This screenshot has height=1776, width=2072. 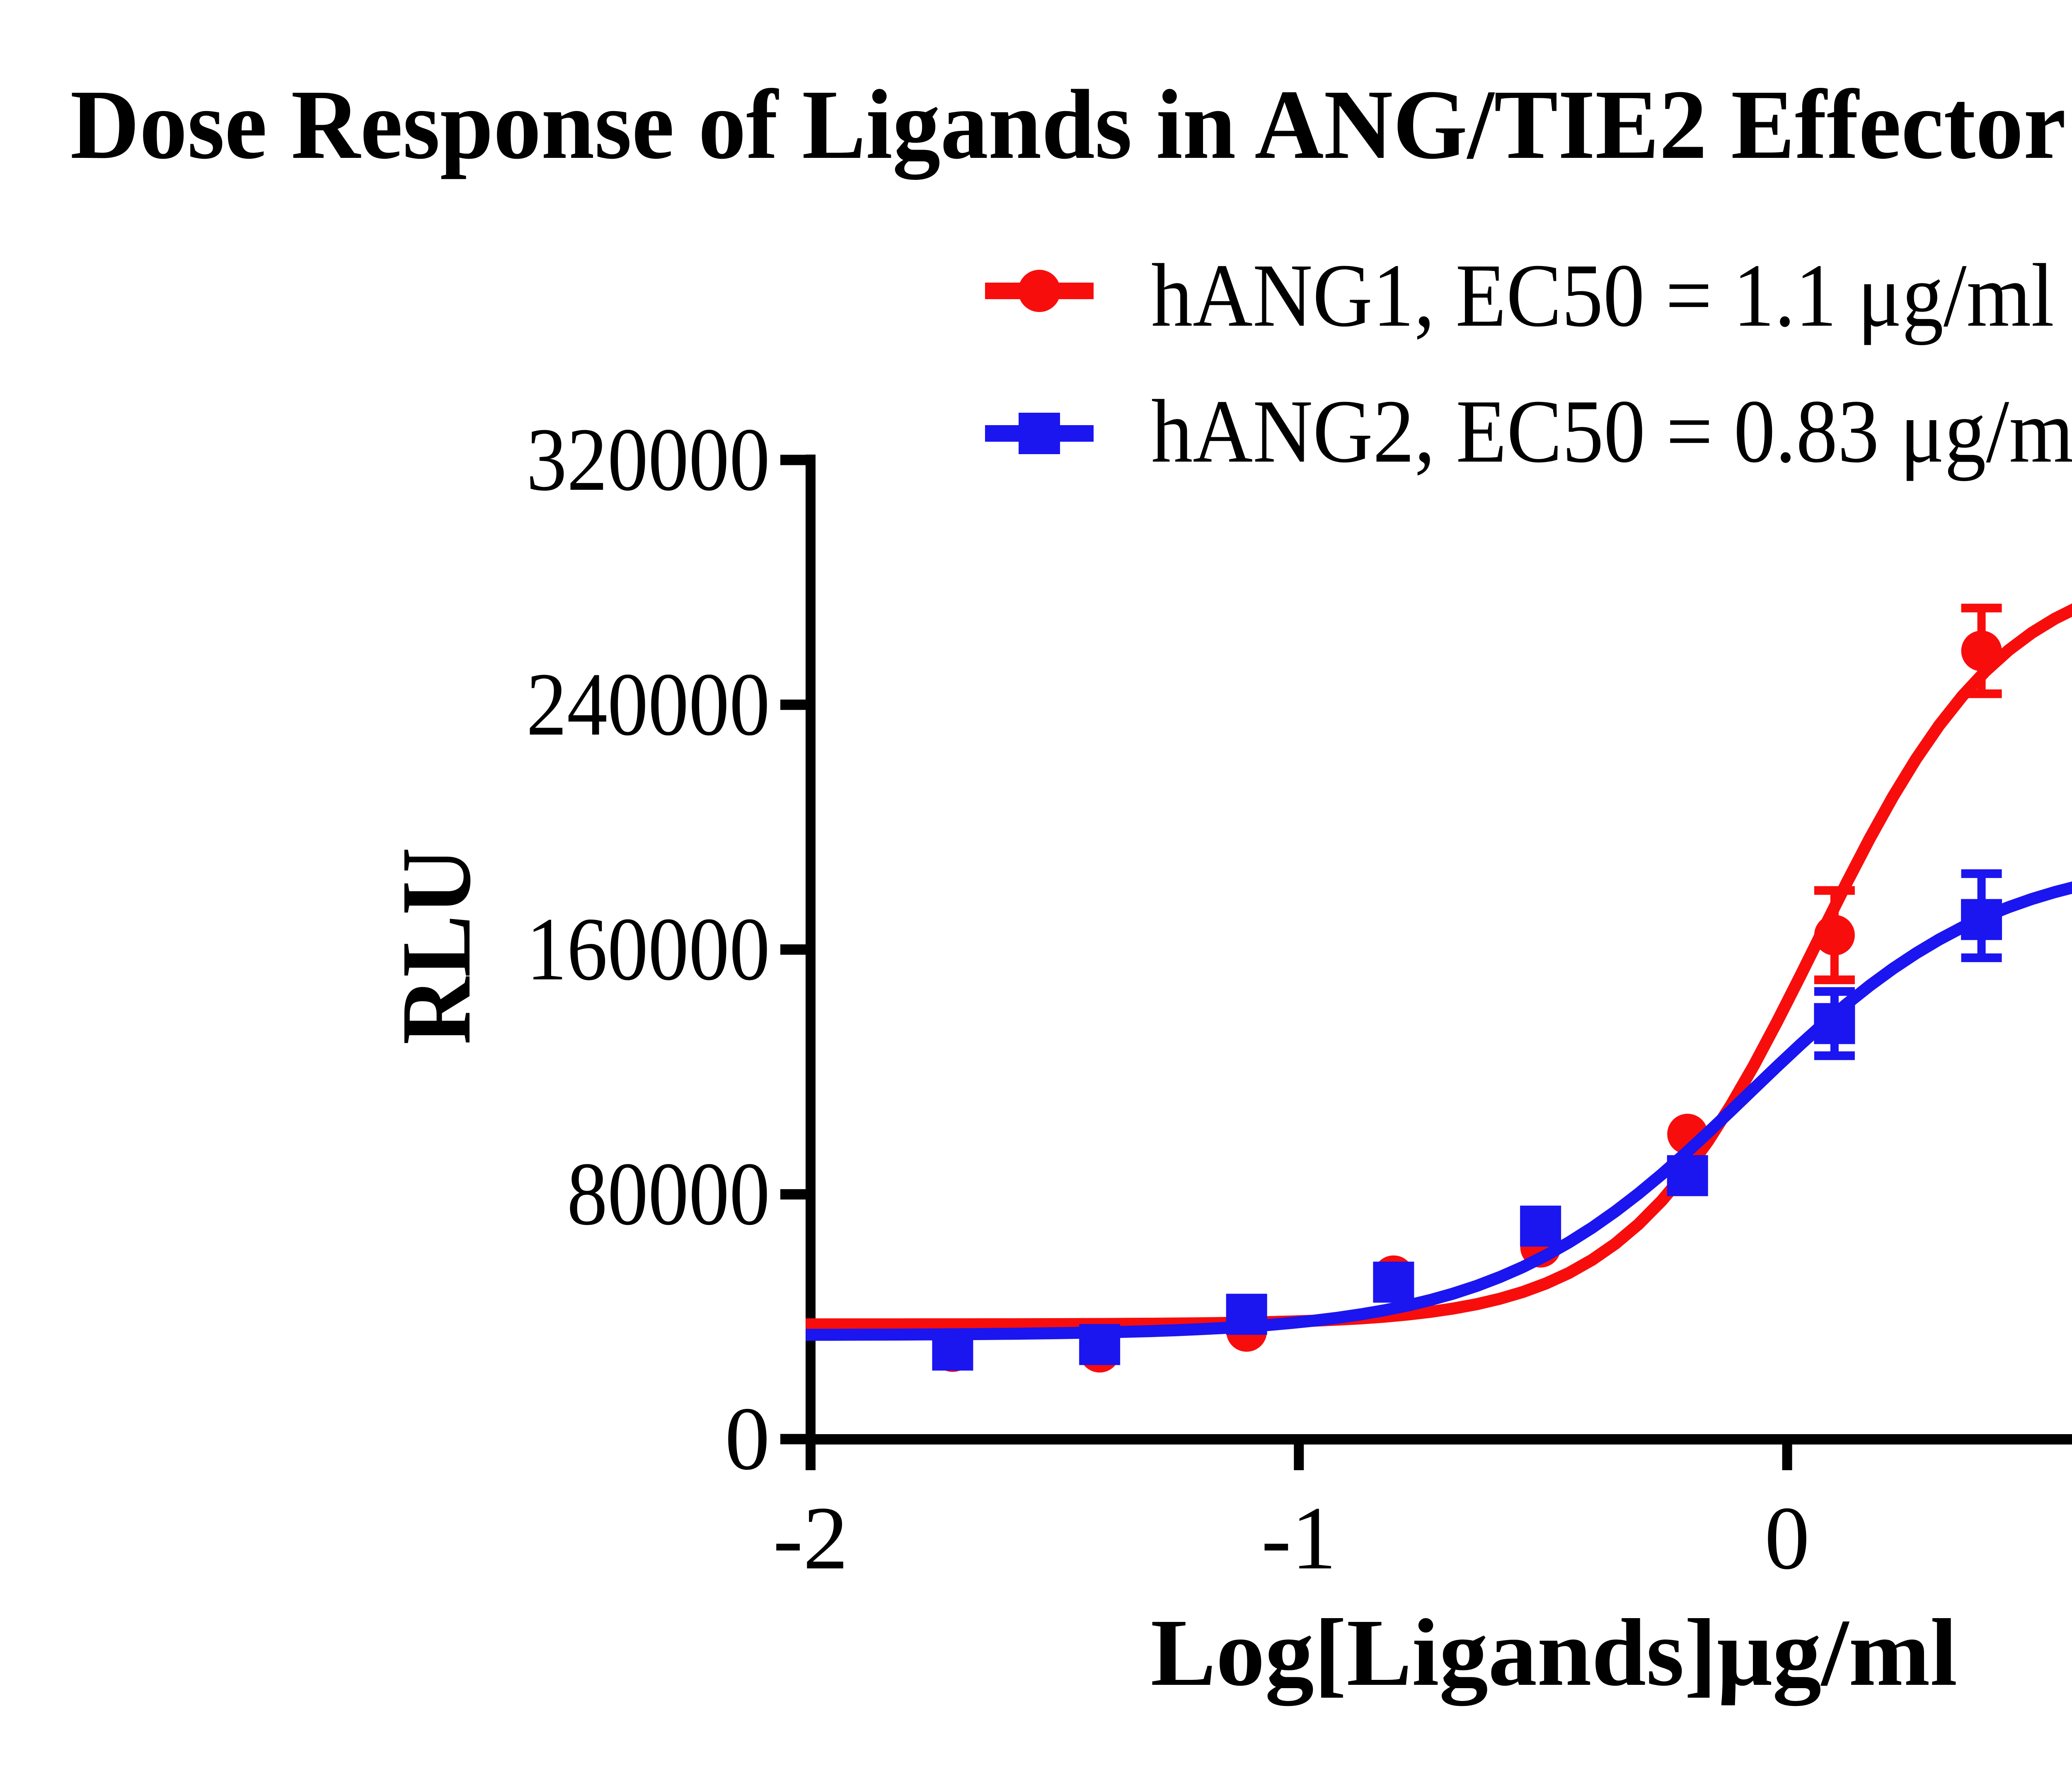 What do you see at coordinates (648, 950) in the screenshot?
I see `svg-text: 160000` at bounding box center [648, 950].